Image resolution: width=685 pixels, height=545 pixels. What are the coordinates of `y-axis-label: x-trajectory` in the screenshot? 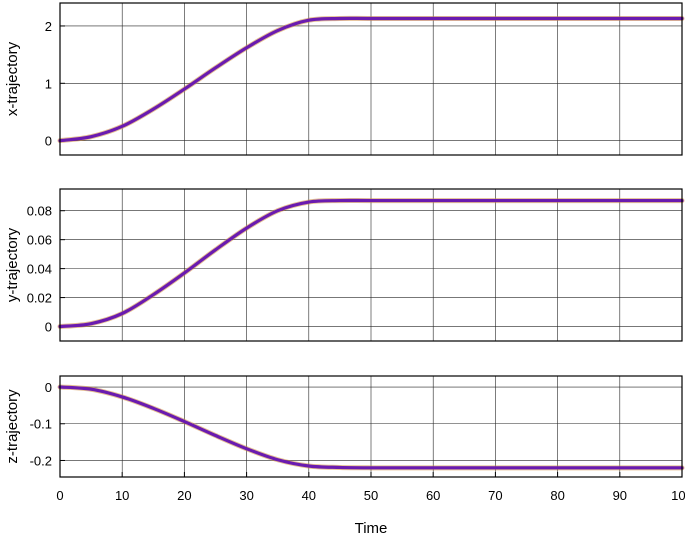 It's located at (12, 78).